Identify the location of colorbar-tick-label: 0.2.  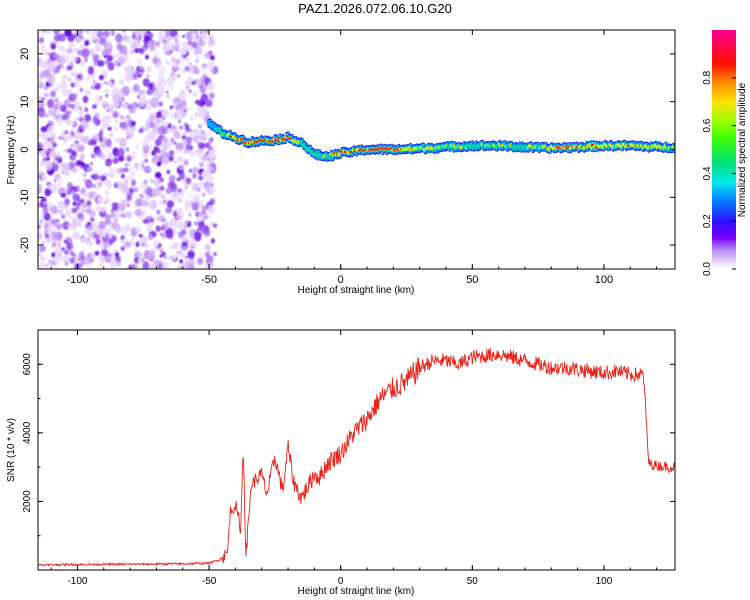
(707, 221).